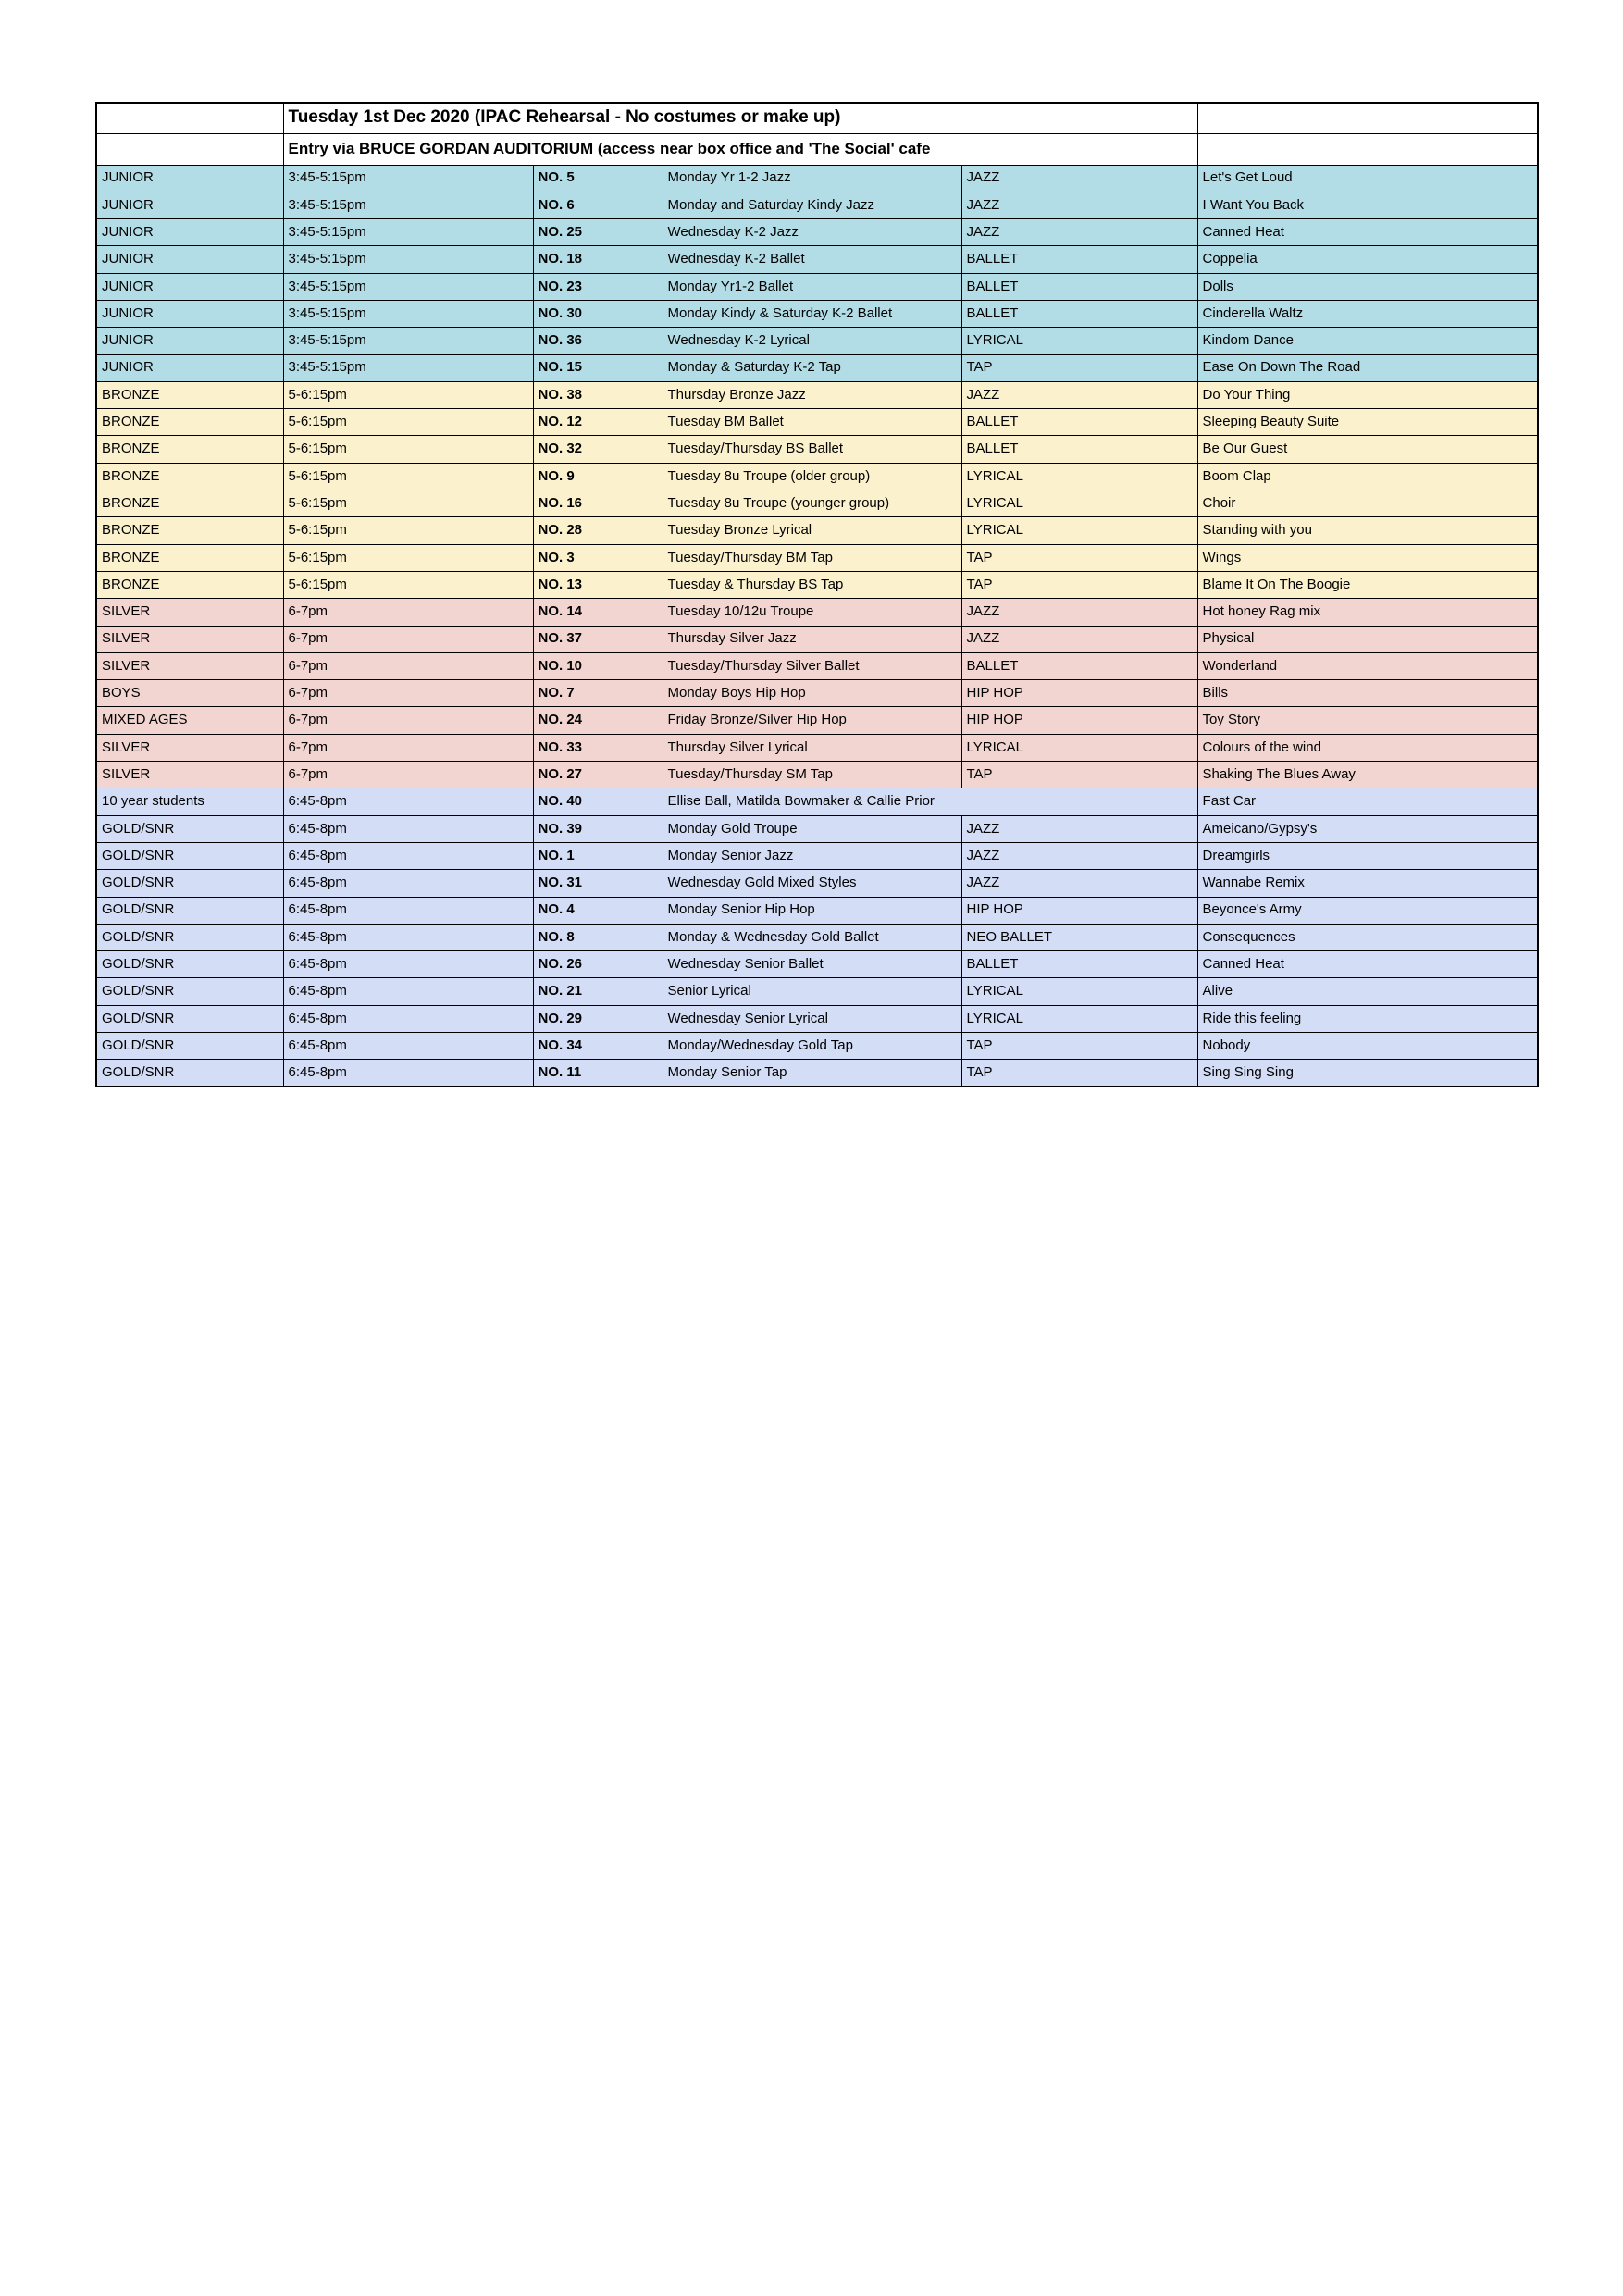  I want to click on cell-song: Wannabe Remix, so click(1367, 884).